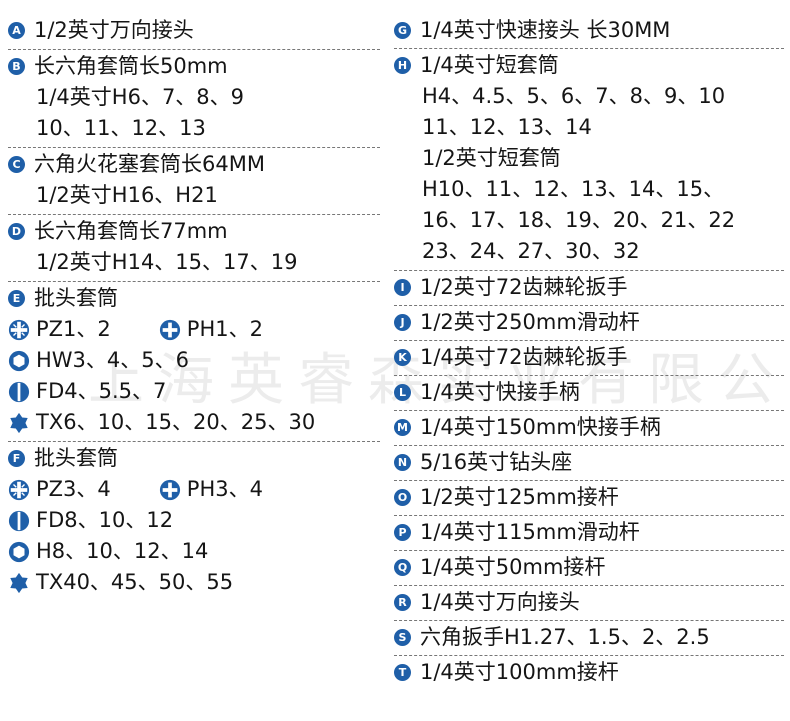  Describe the element at coordinates (105, 520) in the screenshot. I see `spec-text: FD8、10、12` at that location.